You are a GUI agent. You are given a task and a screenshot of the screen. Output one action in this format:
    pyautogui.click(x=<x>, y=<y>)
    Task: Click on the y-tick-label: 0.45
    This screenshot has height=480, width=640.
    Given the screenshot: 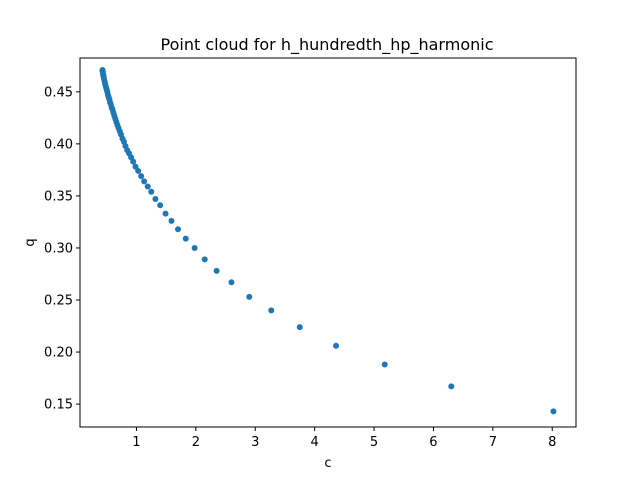 What is the action you would take?
    pyautogui.click(x=58, y=92)
    